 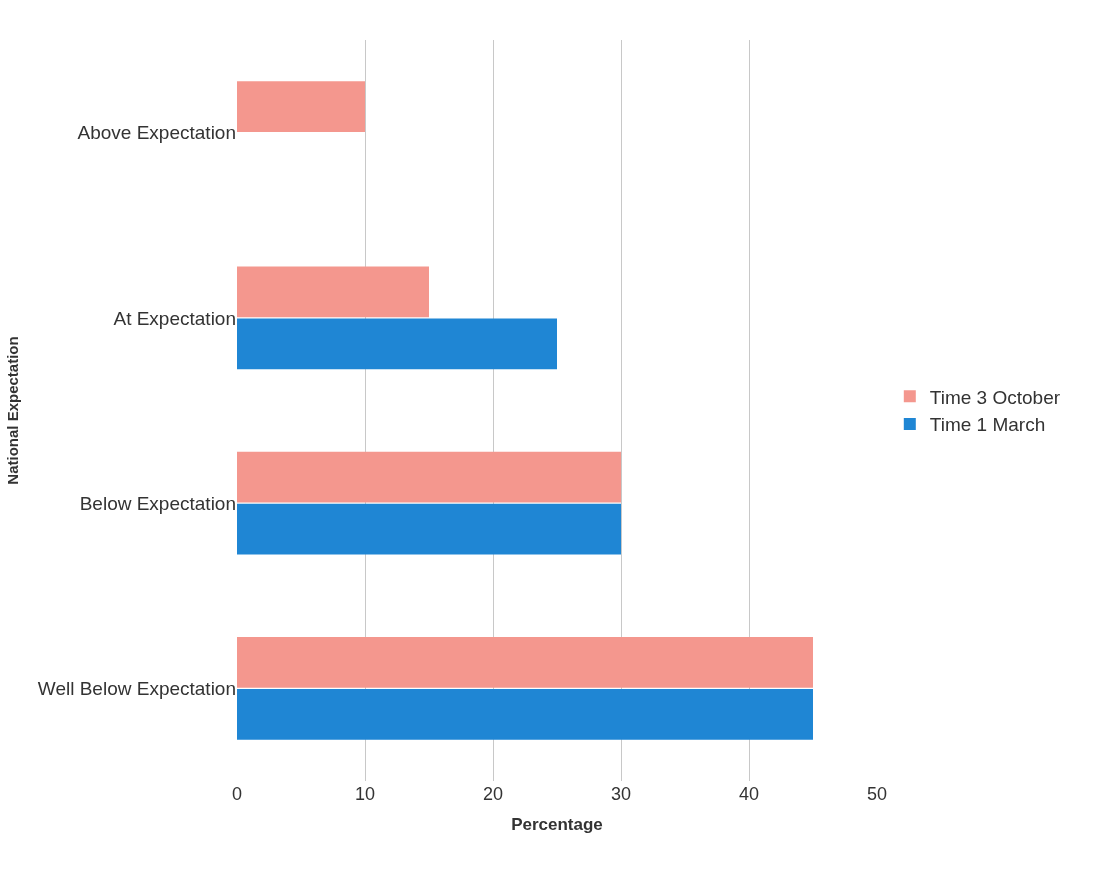 I want to click on legend-label: Time 3 October, so click(x=995, y=397).